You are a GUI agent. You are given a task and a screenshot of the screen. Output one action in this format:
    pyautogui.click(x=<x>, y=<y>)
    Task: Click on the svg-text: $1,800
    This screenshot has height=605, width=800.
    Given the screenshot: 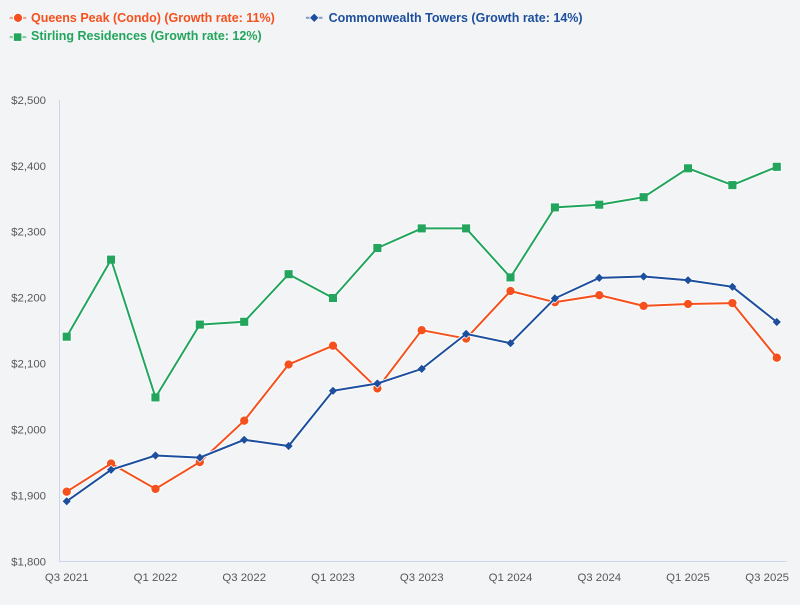 What is the action you would take?
    pyautogui.click(x=28, y=563)
    